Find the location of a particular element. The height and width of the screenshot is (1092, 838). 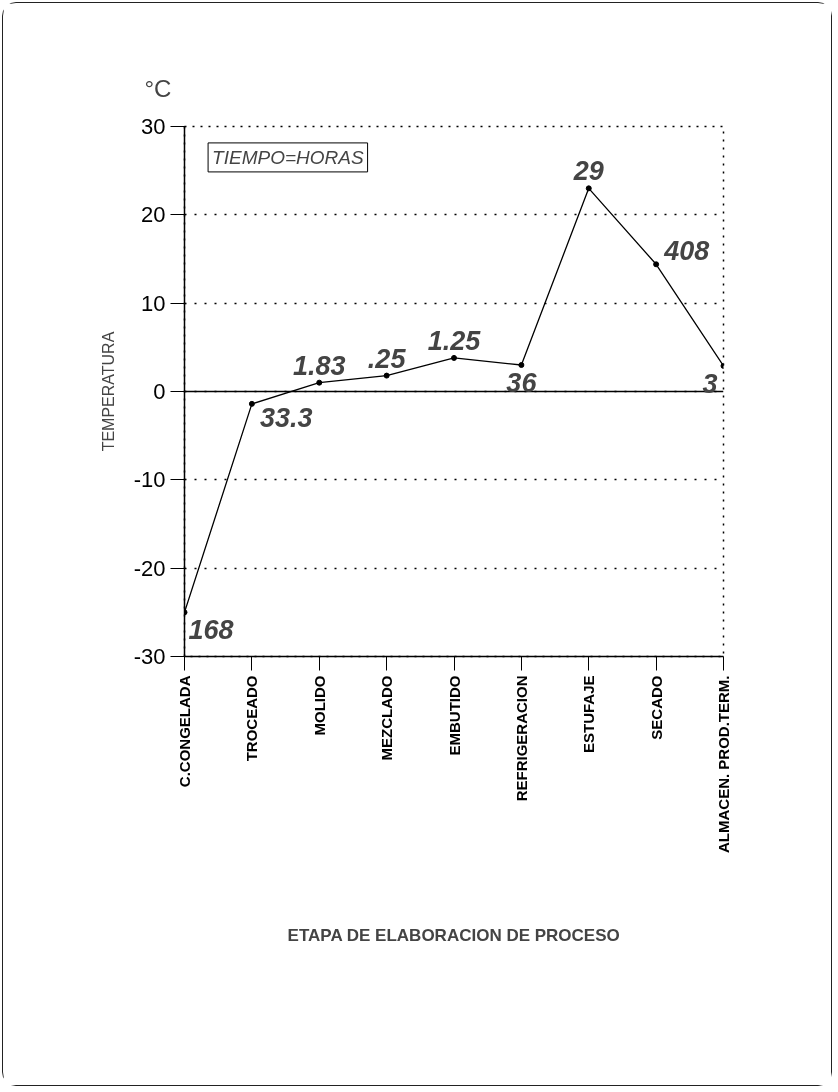

x-tick-label: ESTUFAJE is located at coordinates (589, 714).